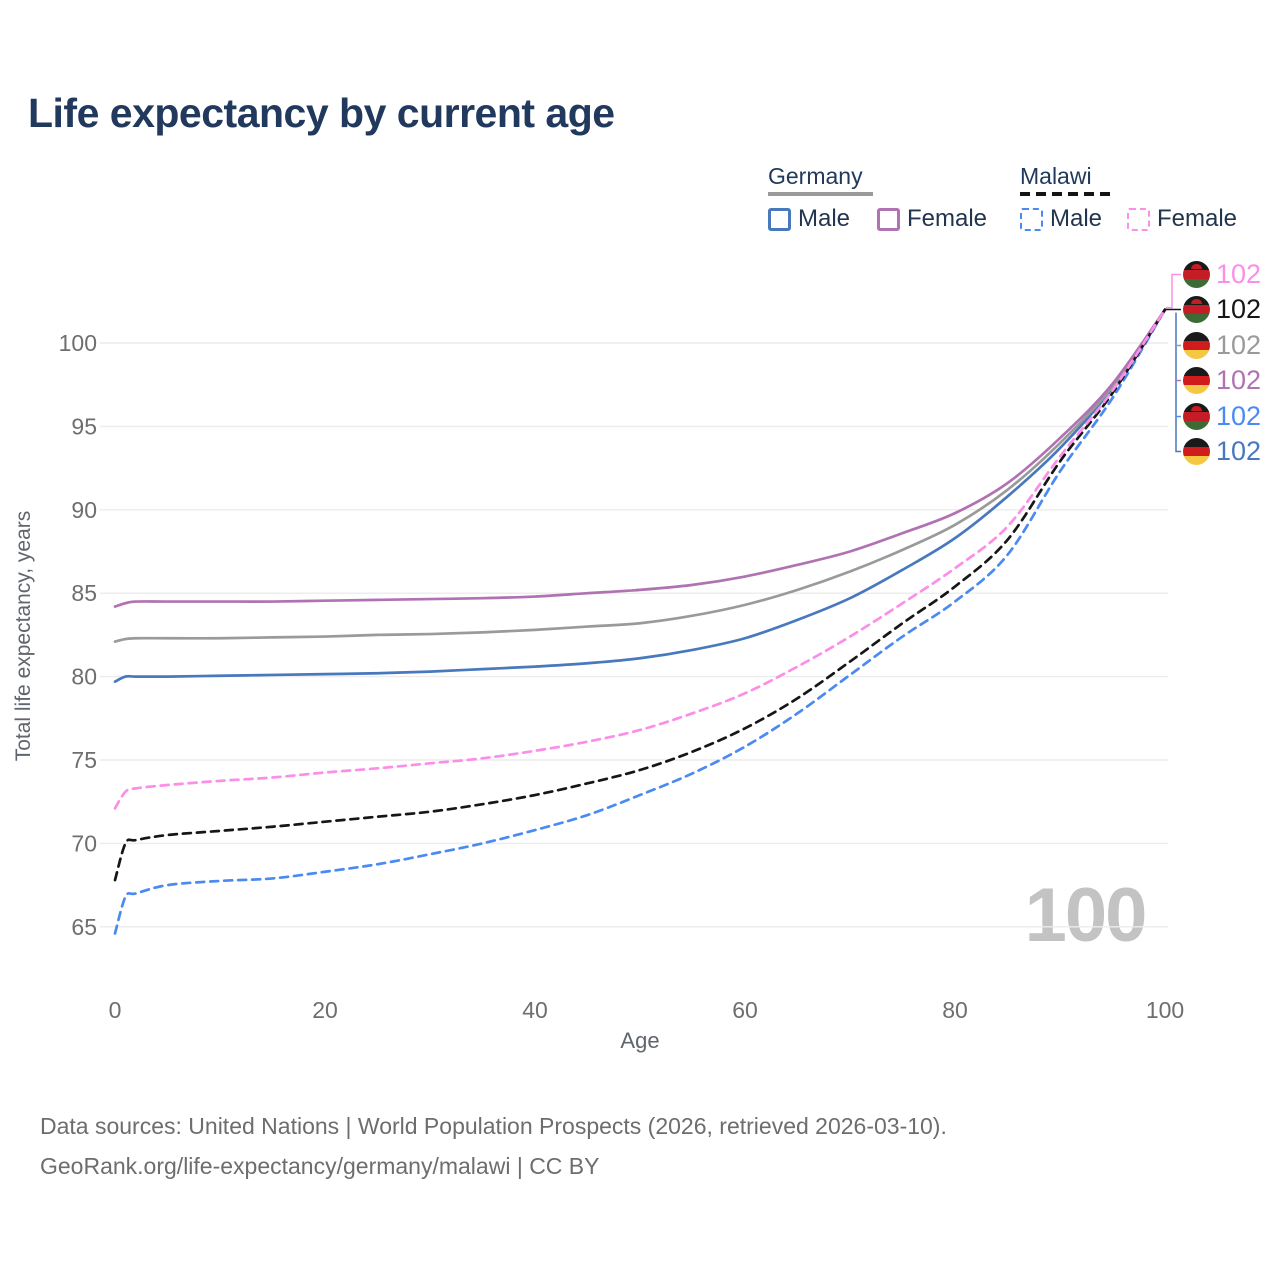  What do you see at coordinates (84, 843) in the screenshot?
I see `y-tick-label: 70` at bounding box center [84, 843].